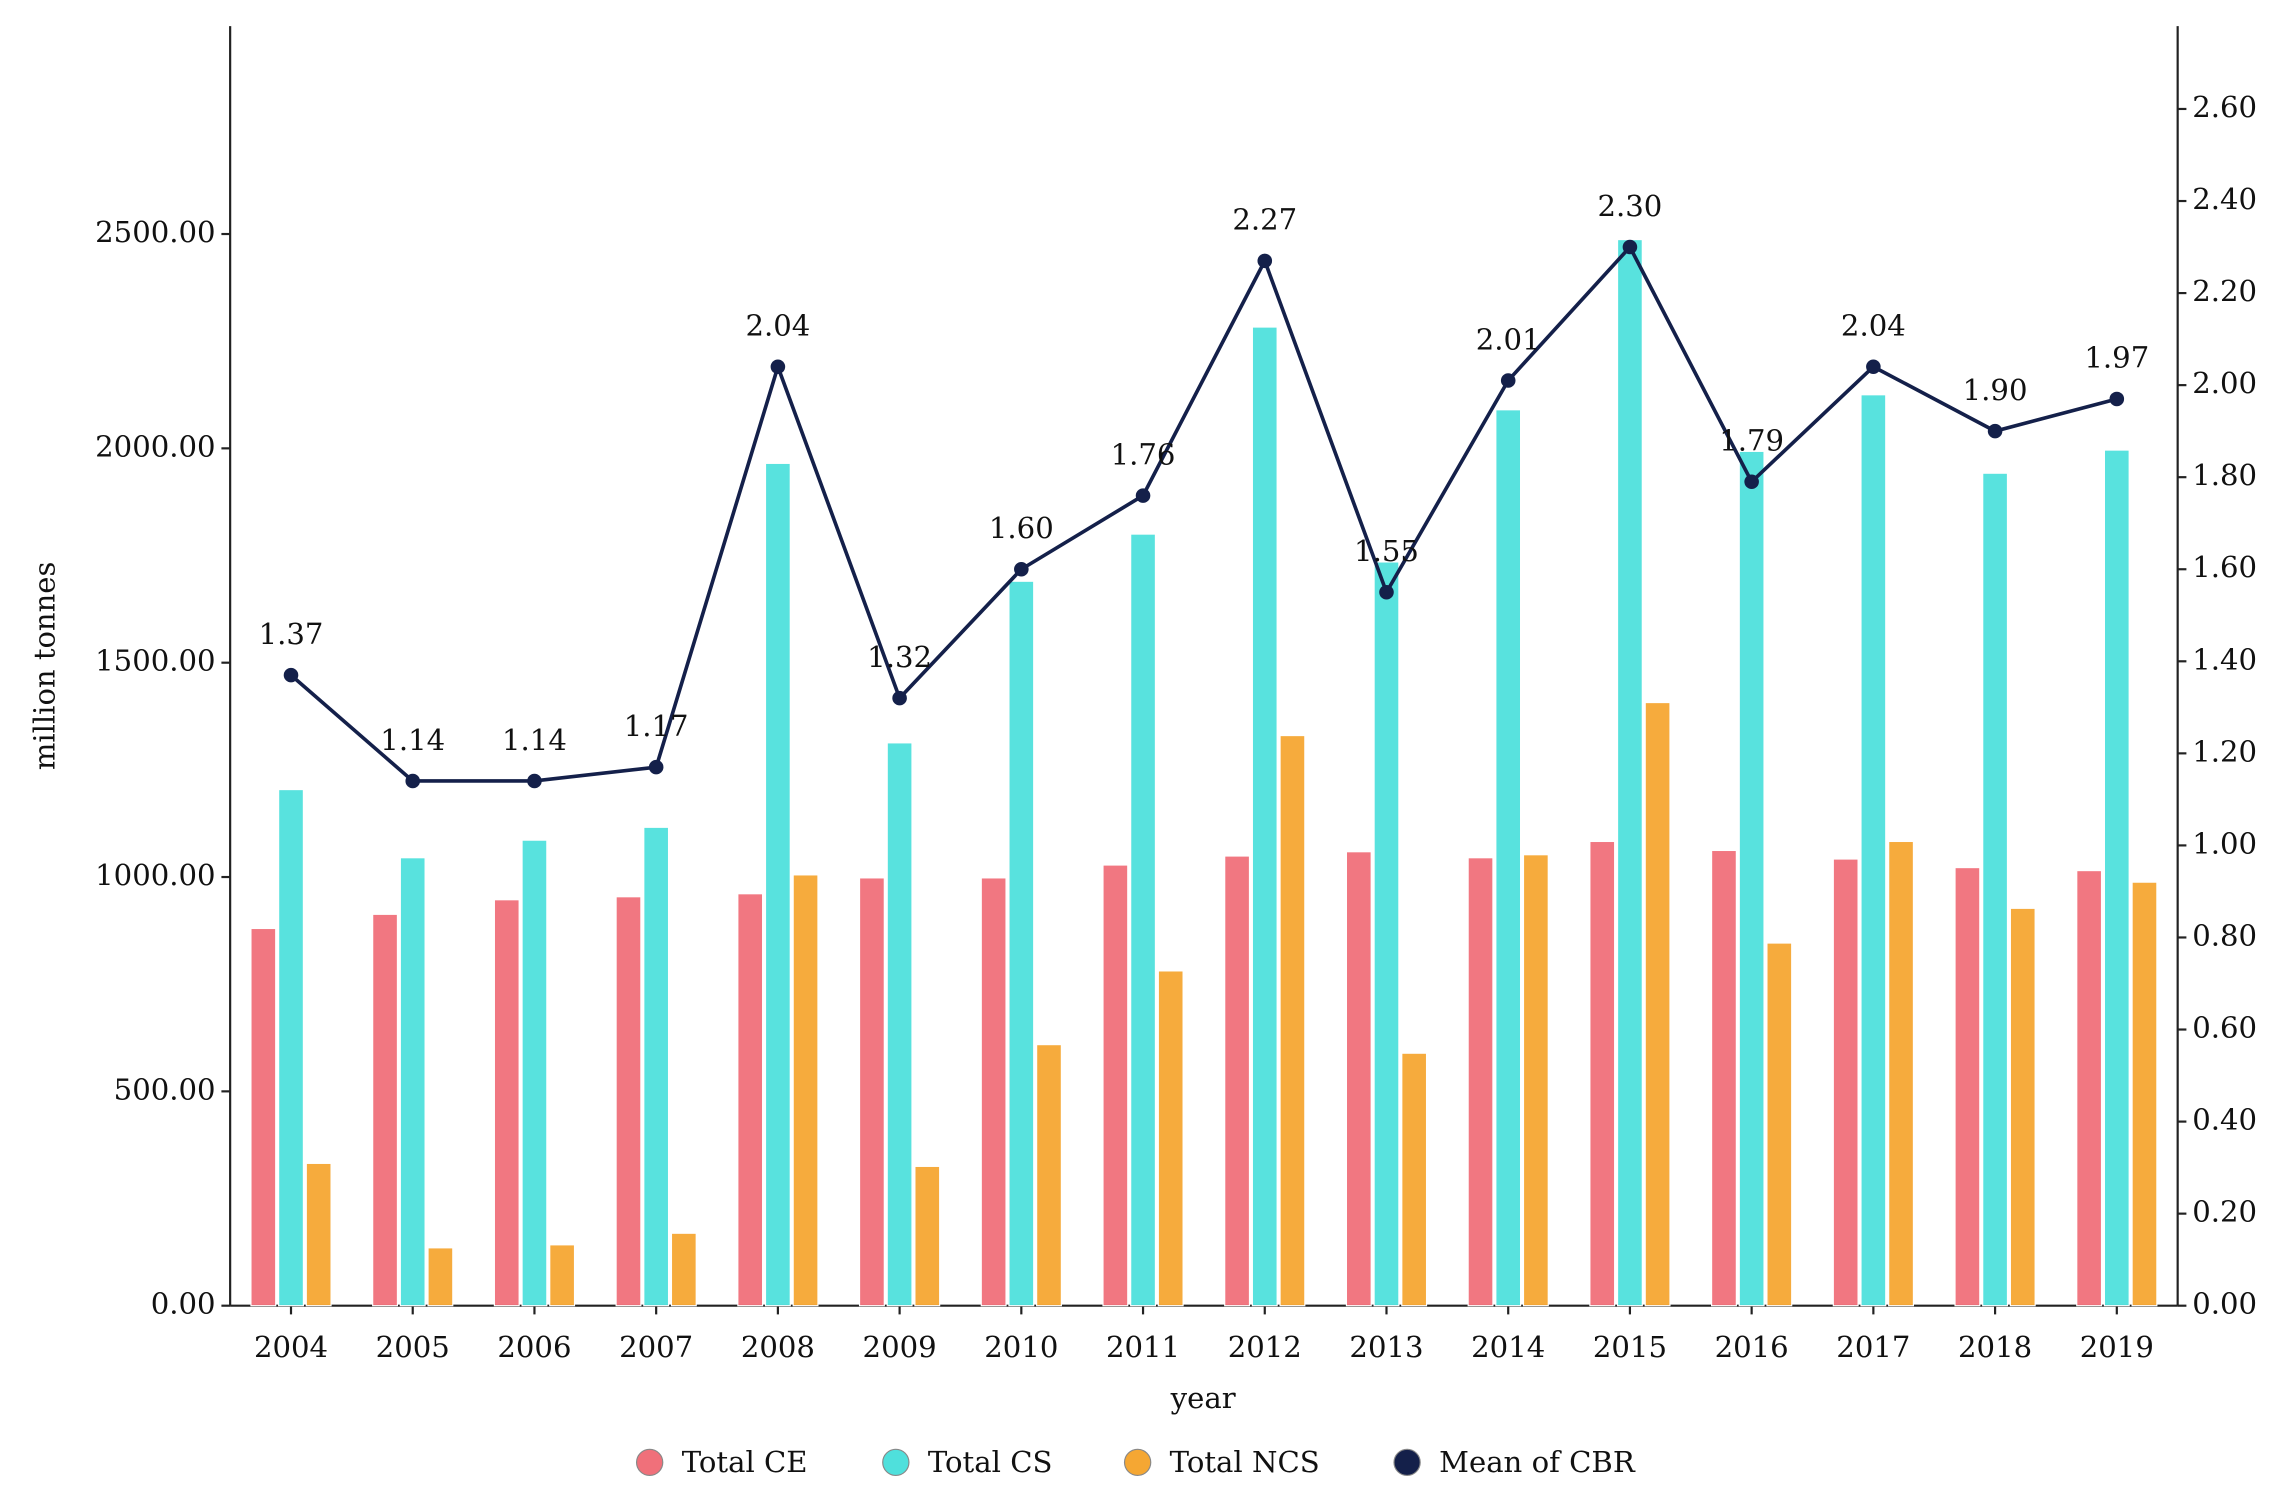 The image size is (2284, 1503). I want to click on y2-tick-label: 0.20, so click(2224, 1212).